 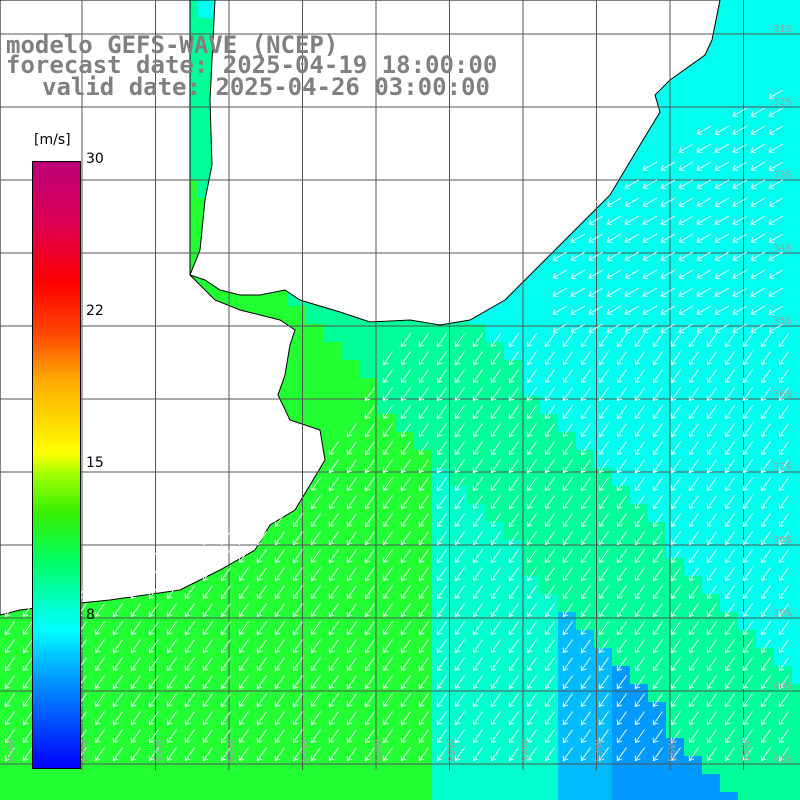 I want to click on lon-label: 62W, so click(x=232, y=750).